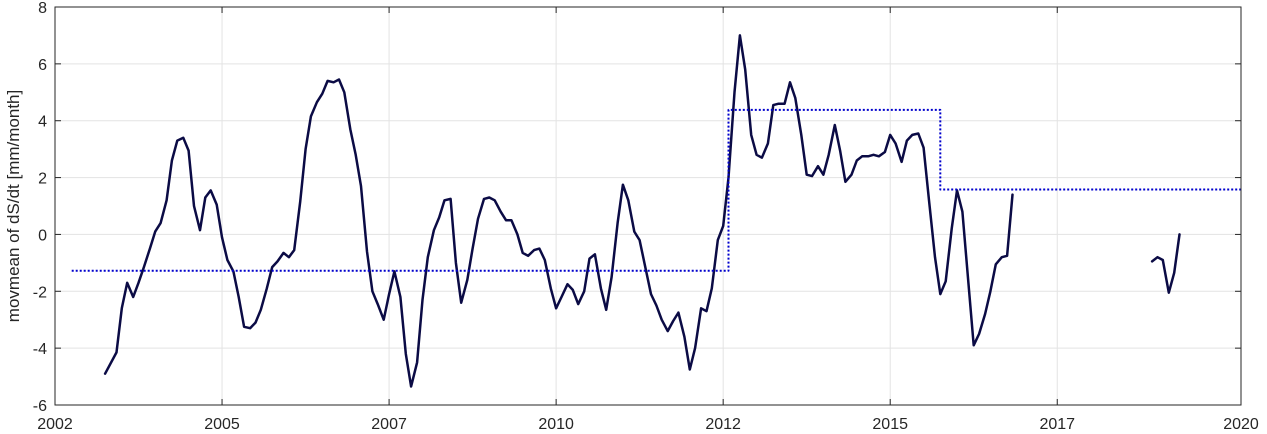 This screenshot has width=1267, height=434. I want to click on y-tick-label: 6, so click(42, 65).